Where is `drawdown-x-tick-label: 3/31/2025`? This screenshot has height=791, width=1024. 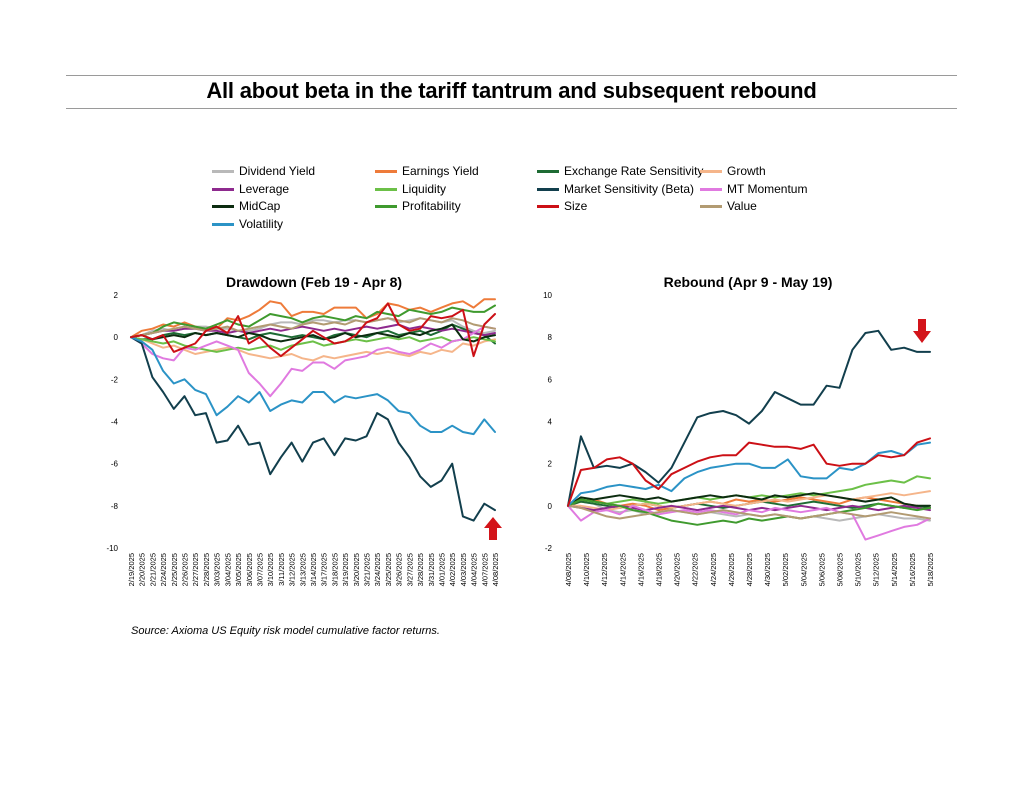
drawdown-x-tick-label: 3/31/2025 is located at coordinates (431, 569).